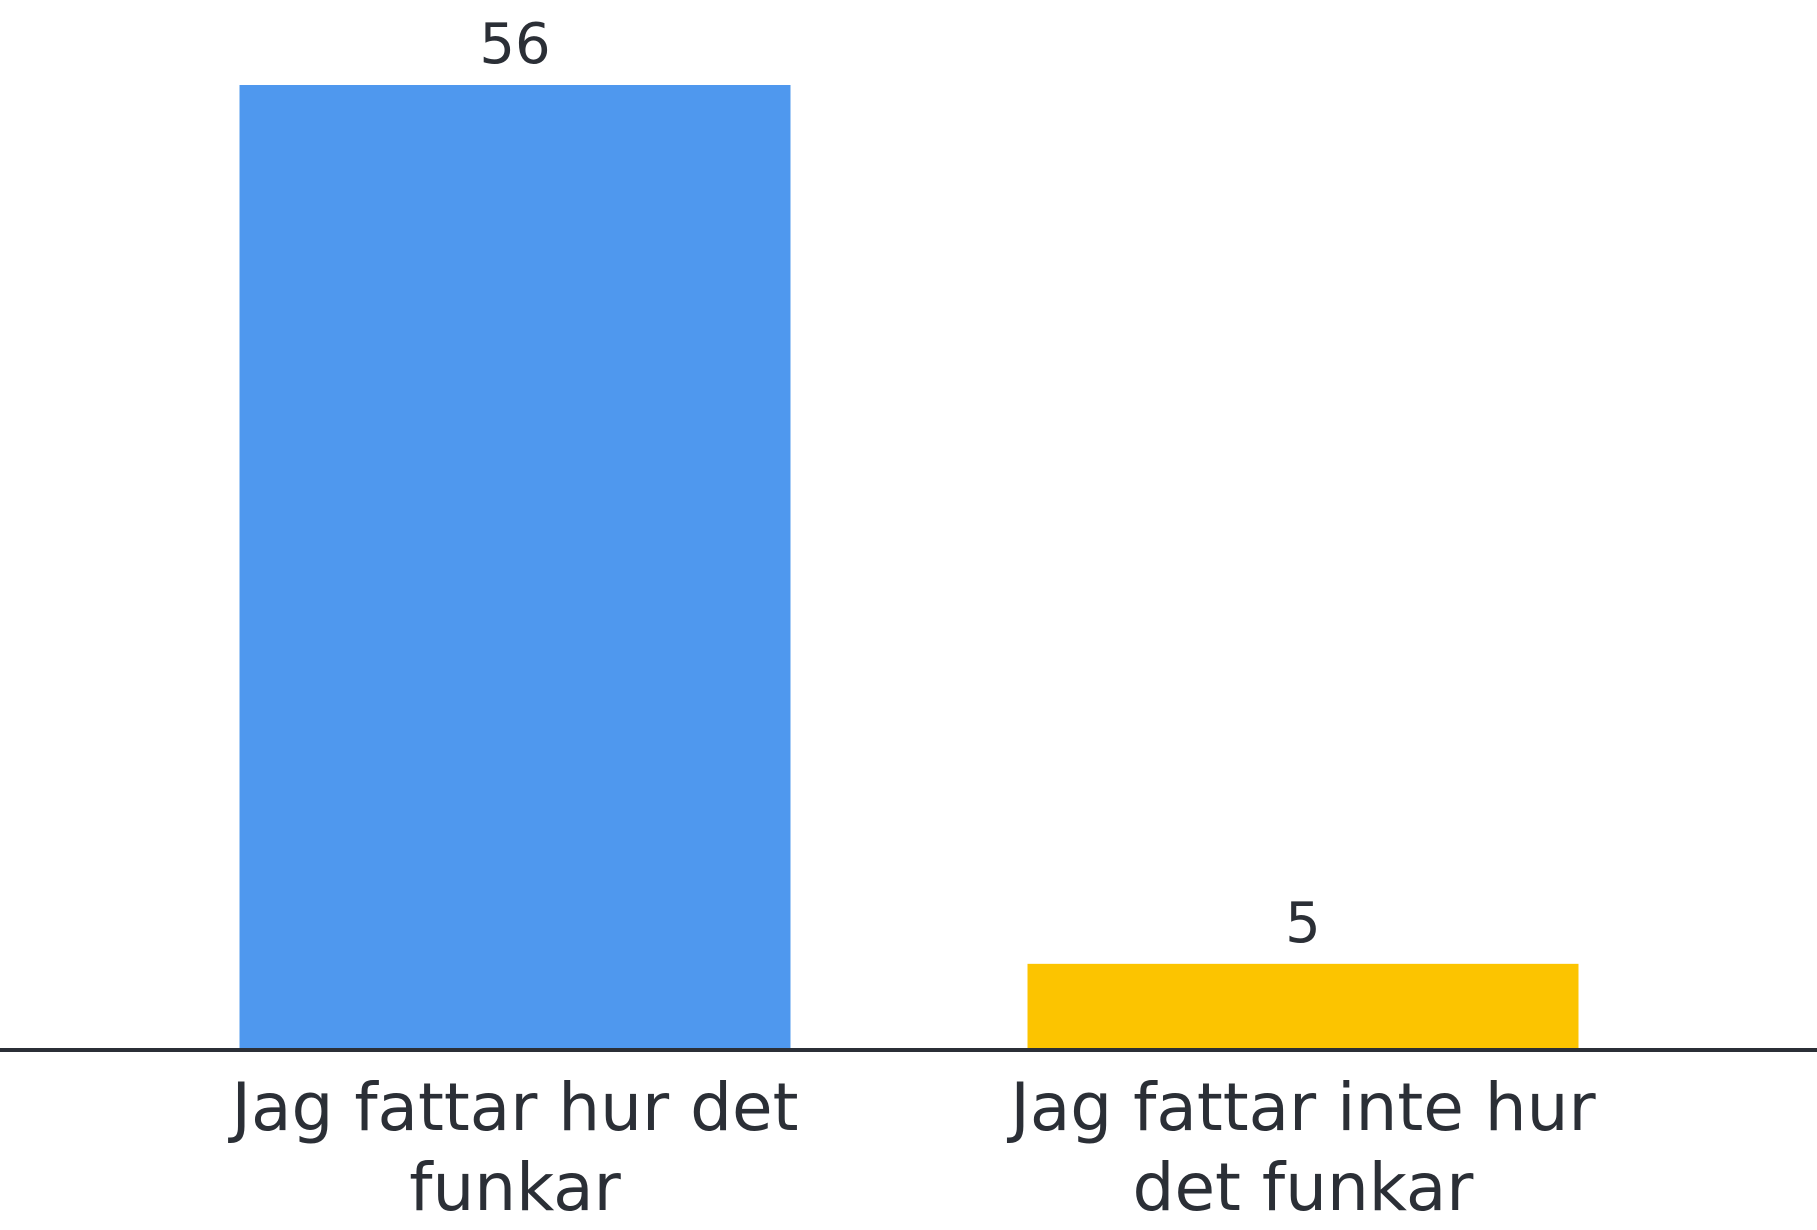 The width and height of the screenshot is (1817, 1230). I want to click on x-tick-label: Jag fattar hur det funkar, so click(515, 1147).